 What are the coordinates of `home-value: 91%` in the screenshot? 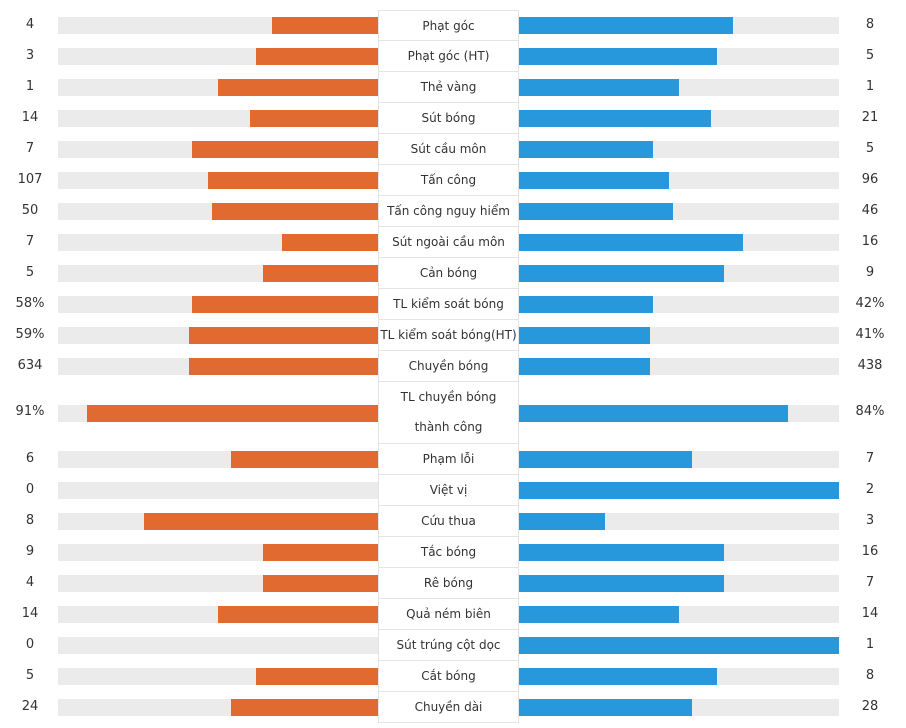 It's located at (30, 411).